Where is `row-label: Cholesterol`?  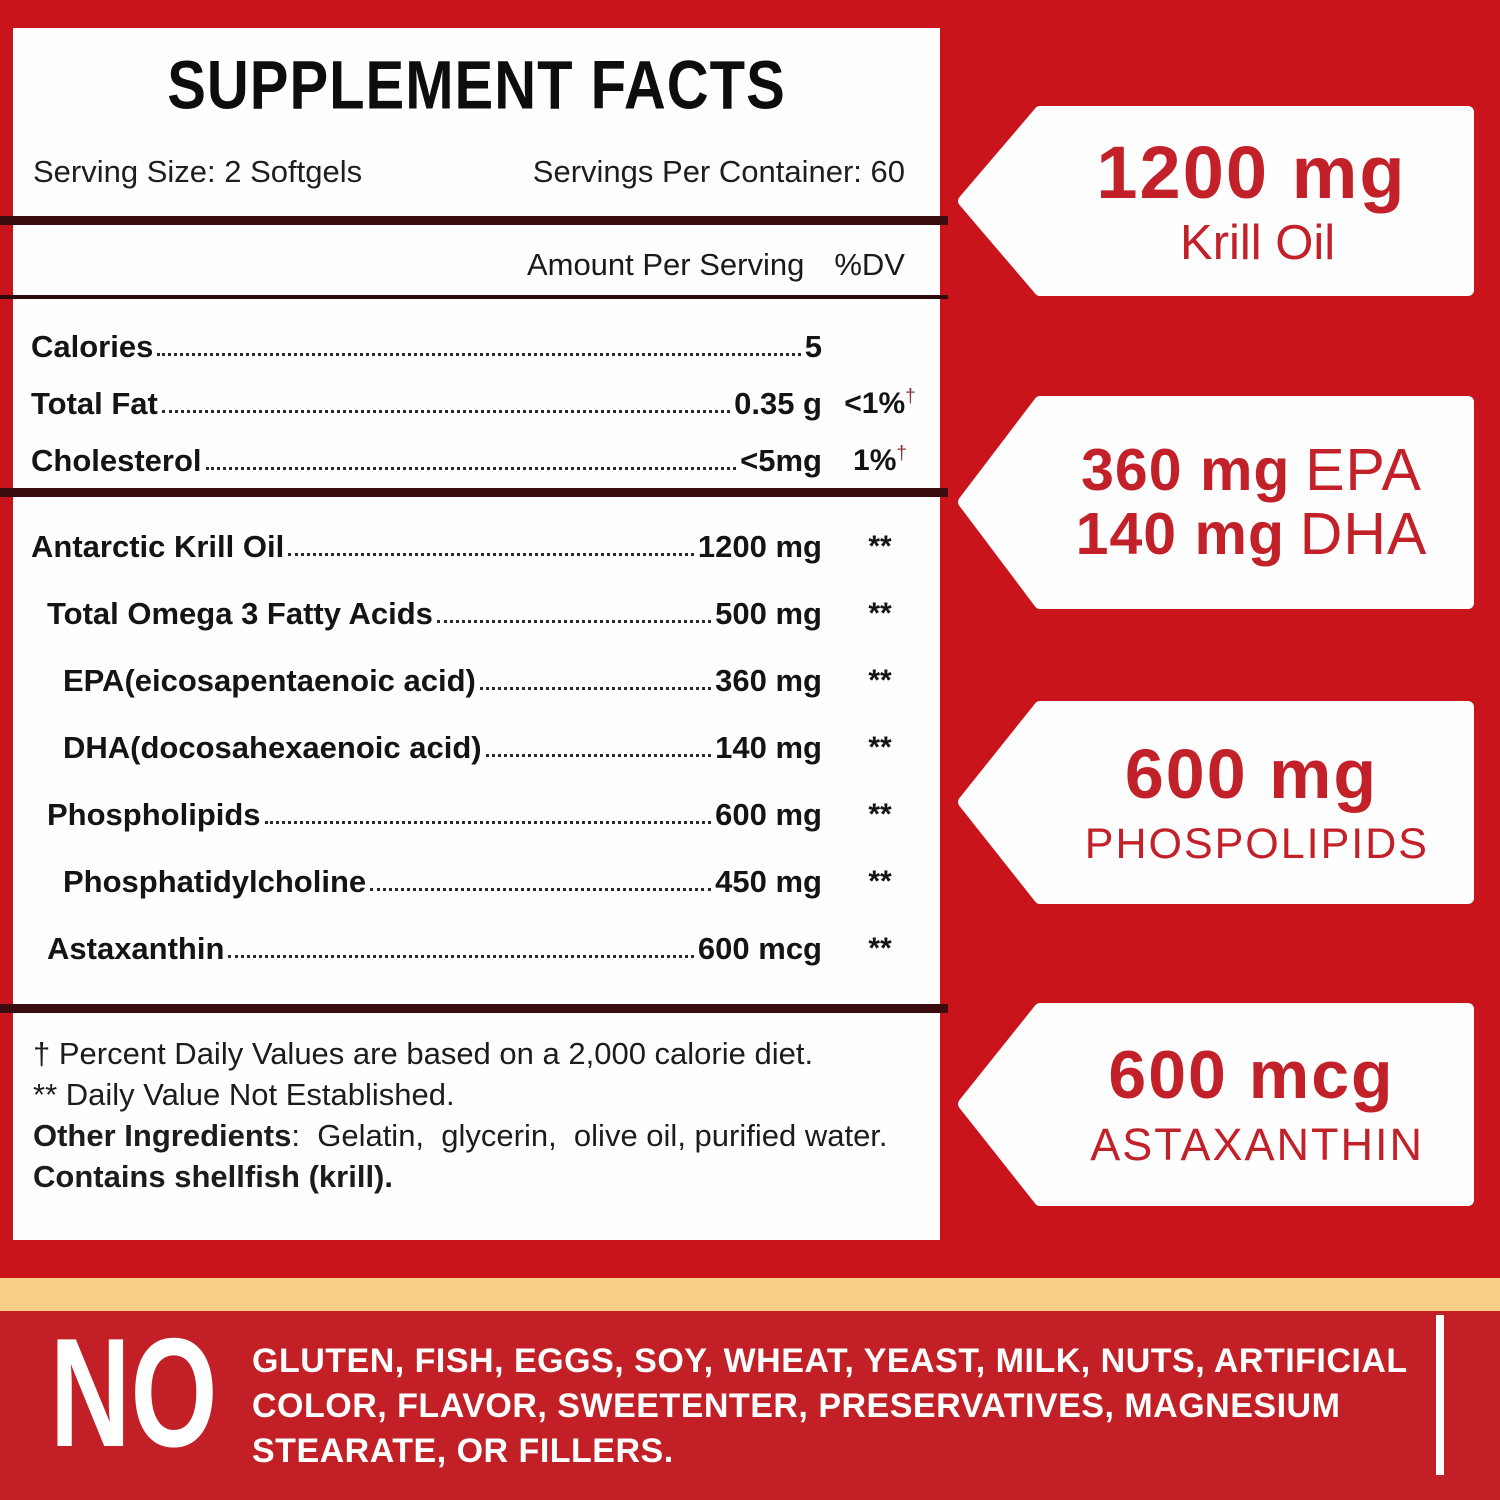 row-label: Cholesterol is located at coordinates (116, 460).